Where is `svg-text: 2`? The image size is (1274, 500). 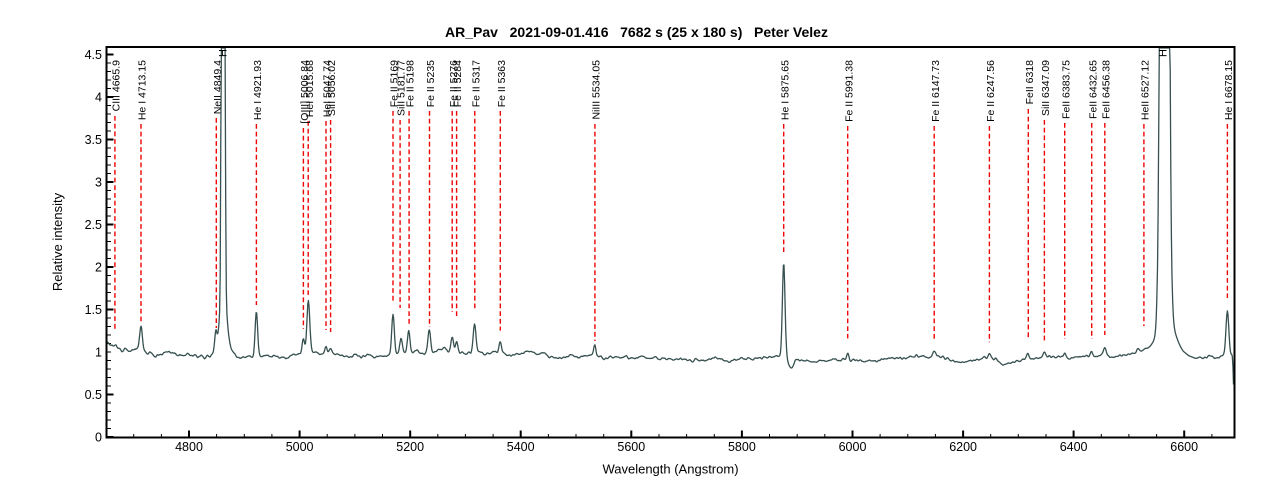
svg-text: 2 is located at coordinates (98, 268).